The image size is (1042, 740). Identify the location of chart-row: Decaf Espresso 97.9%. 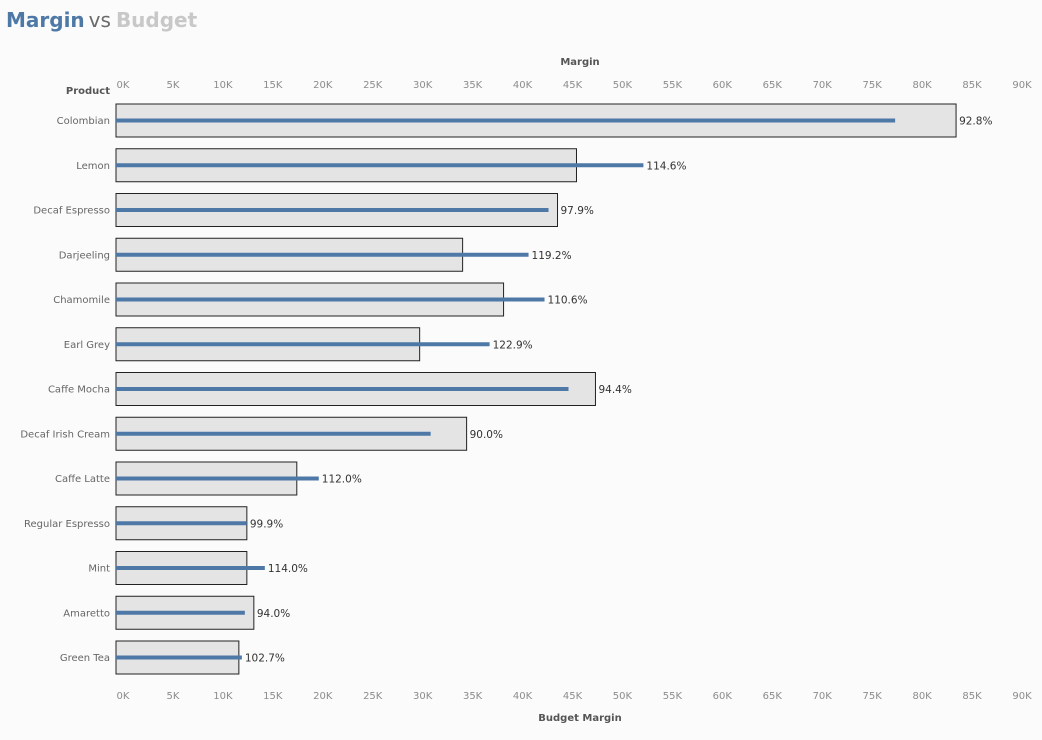
(313, 210).